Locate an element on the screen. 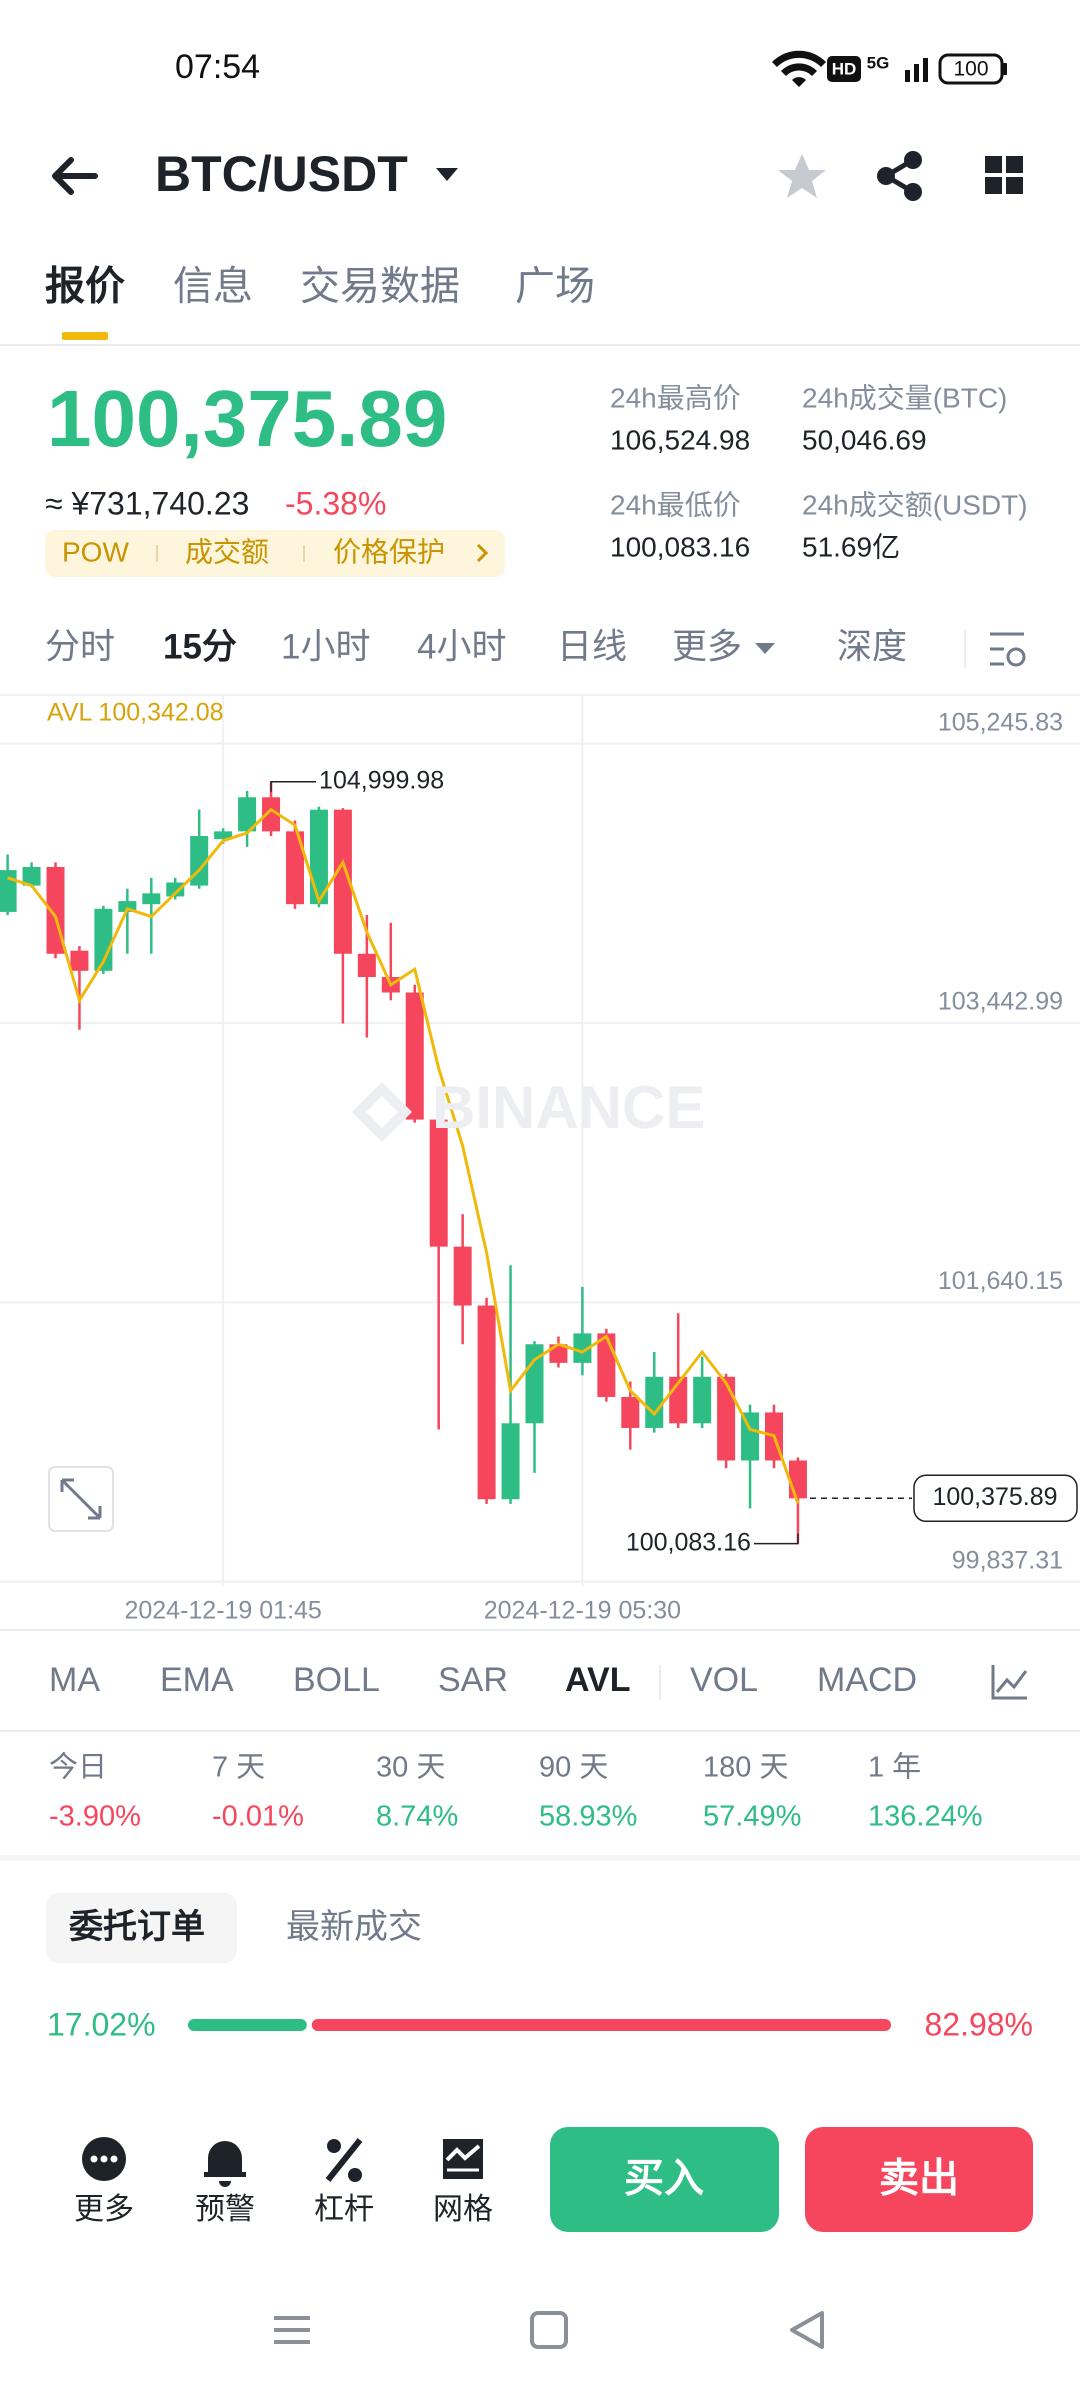 This screenshot has width=1080, height=2400. back-button is located at coordinates (75, 176).